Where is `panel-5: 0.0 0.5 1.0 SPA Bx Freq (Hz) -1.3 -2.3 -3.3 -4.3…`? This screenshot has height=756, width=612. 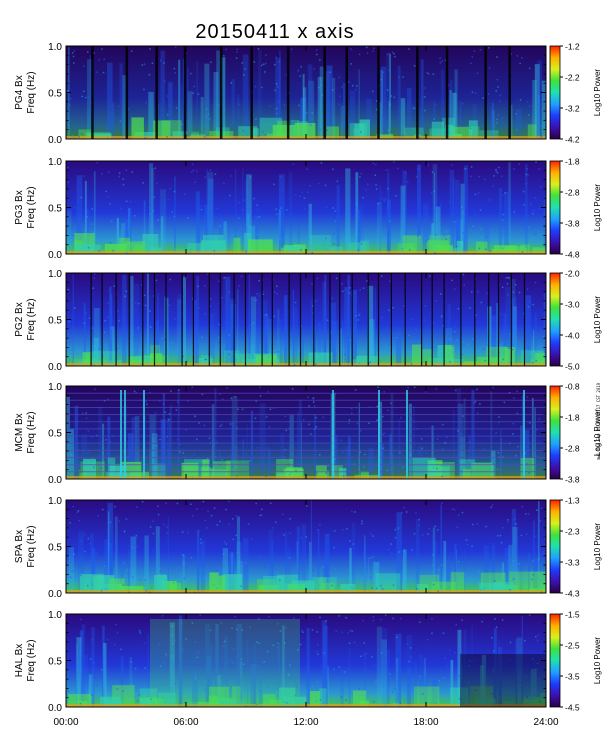 panel-5: 0.0 0.5 1.0 SPA Bx Freq (Hz) -1.3 -2.3 -3.3 -4.3… is located at coordinates (308, 548).